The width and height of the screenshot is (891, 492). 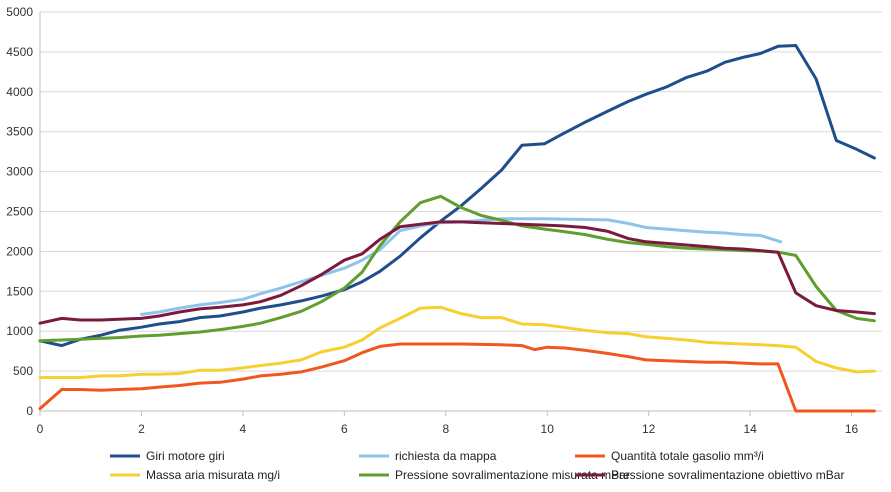 What do you see at coordinates (141, 429) in the screenshot?
I see `x-tick-label: 2` at bounding box center [141, 429].